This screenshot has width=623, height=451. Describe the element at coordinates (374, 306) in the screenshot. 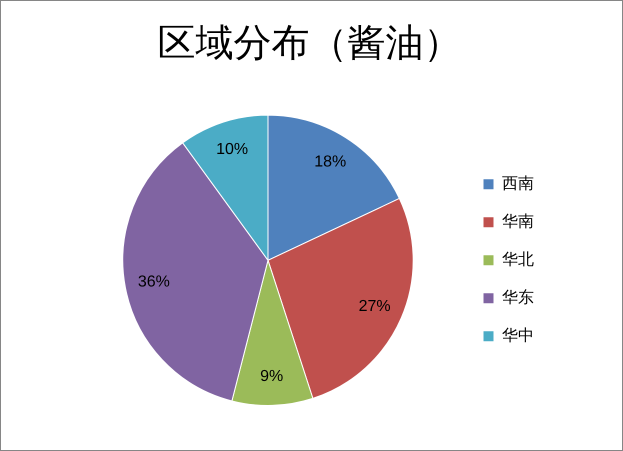

I see `data-label: 27%` at that location.